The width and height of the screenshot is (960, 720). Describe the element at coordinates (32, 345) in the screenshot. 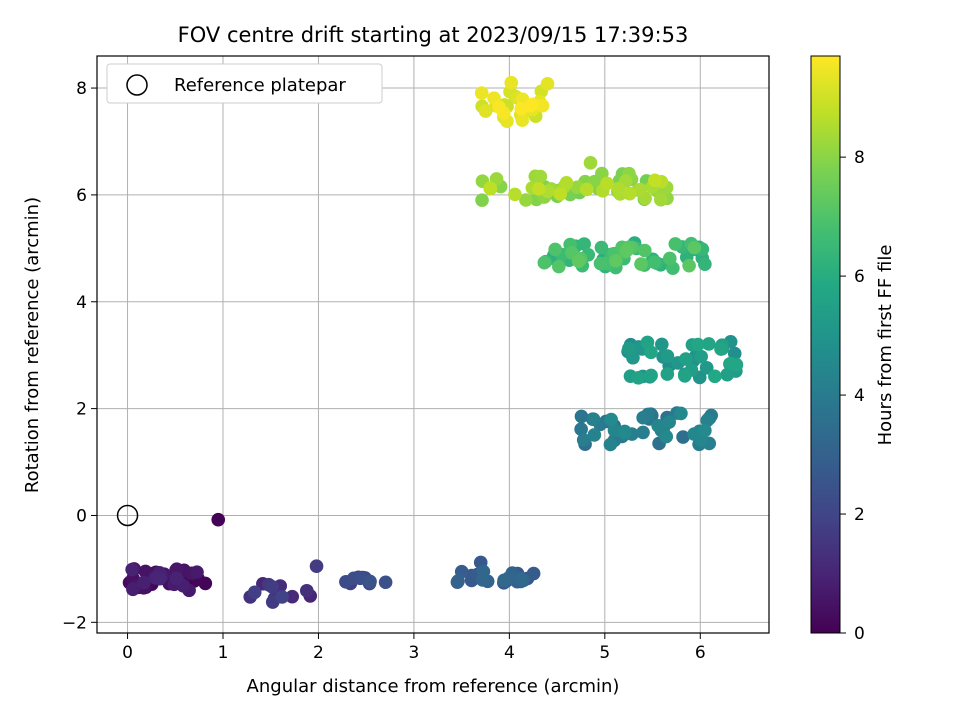

I see `y-axis-label: Rotation from reference (arcmin)` at that location.